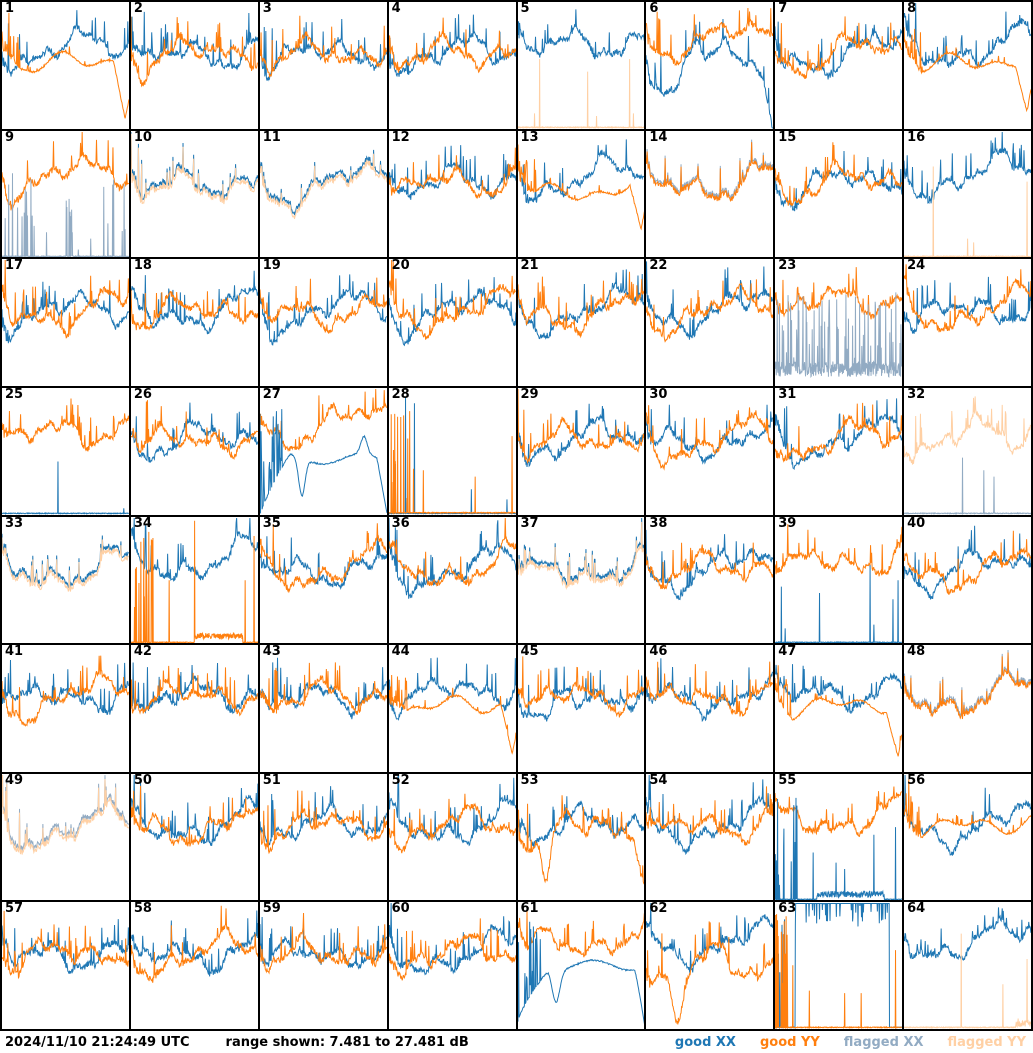  Describe the element at coordinates (710, 708) in the screenshot. I see `spectrum-panel-46: 46` at that location.